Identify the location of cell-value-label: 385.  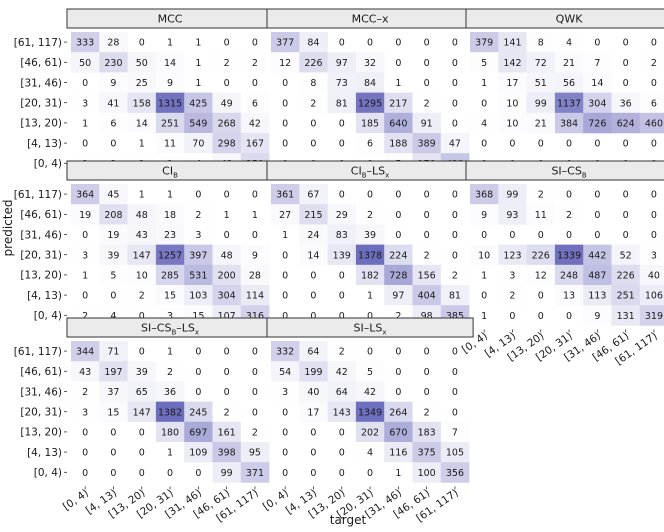
(455, 316).